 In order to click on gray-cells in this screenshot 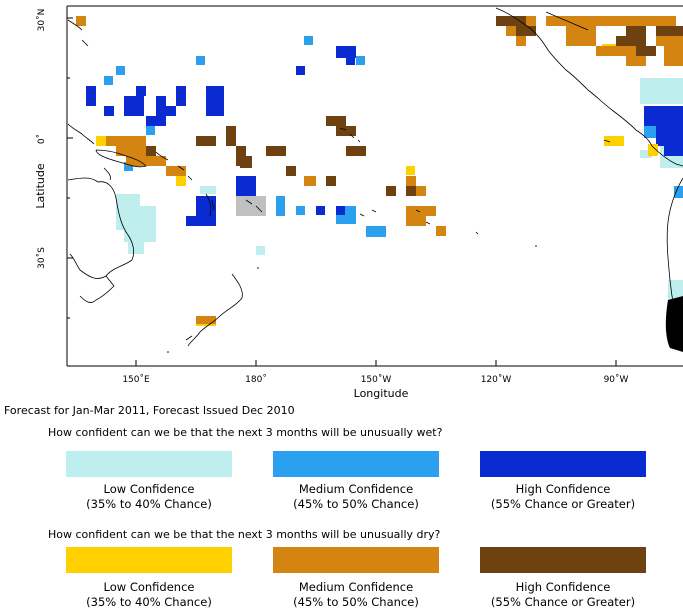, I will do `click(251, 206)`.